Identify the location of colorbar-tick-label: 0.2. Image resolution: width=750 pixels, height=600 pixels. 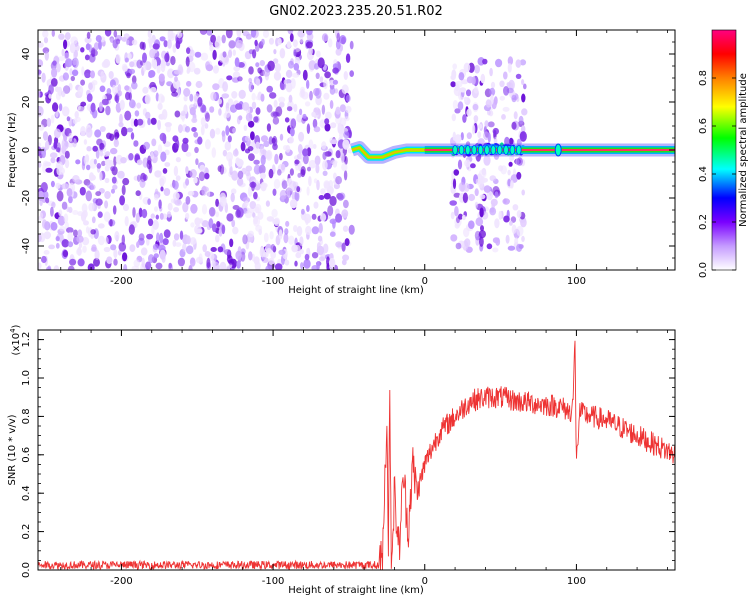
(703, 222).